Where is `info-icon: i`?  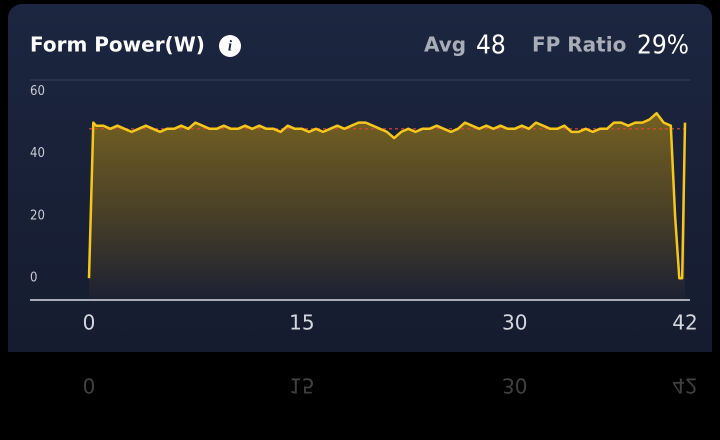 info-icon: i is located at coordinates (230, 46).